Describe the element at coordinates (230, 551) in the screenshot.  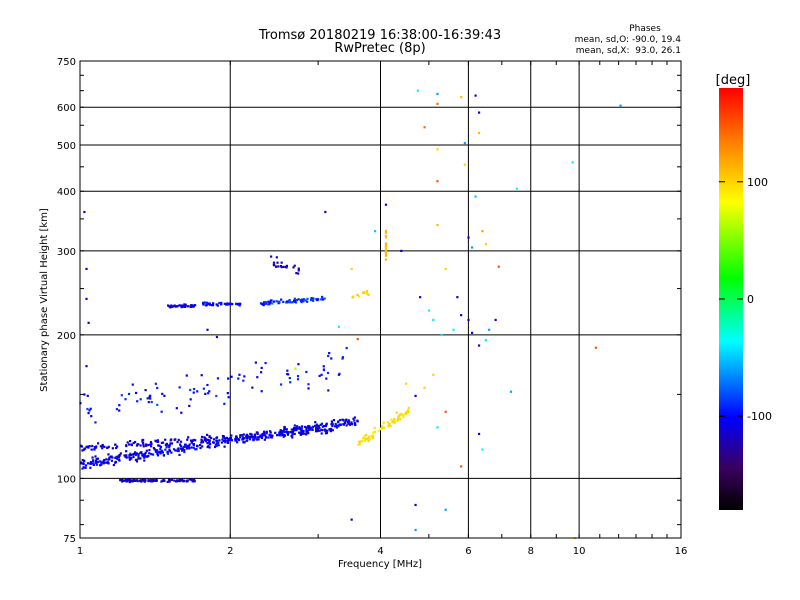
I see `x-tick-label: 2` at that location.